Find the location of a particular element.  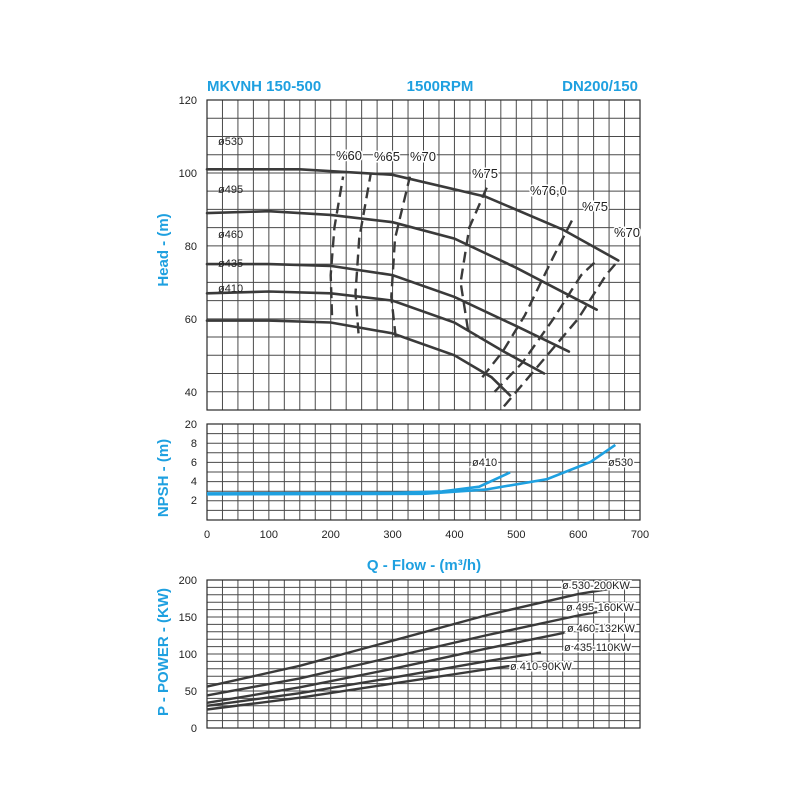

npsh-frame is located at coordinates (423, 472).